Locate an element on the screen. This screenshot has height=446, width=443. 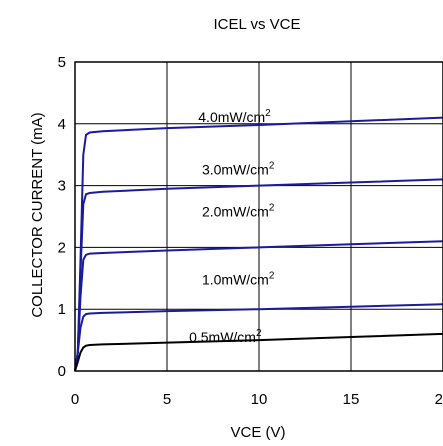
x-tick-label: 10 is located at coordinates (259, 399).